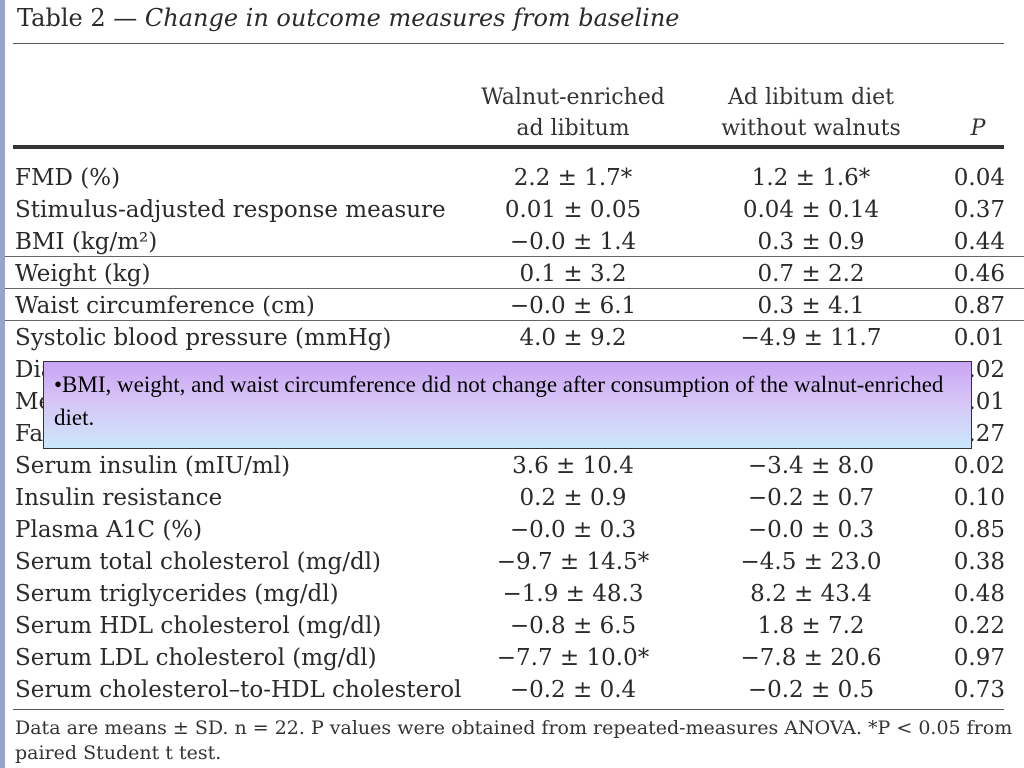 Image resolution: width=1024 pixels, height=768 pixels. What do you see at coordinates (811, 626) in the screenshot?
I see `cell-adlib-value: 1.8 ± 7.2` at bounding box center [811, 626].